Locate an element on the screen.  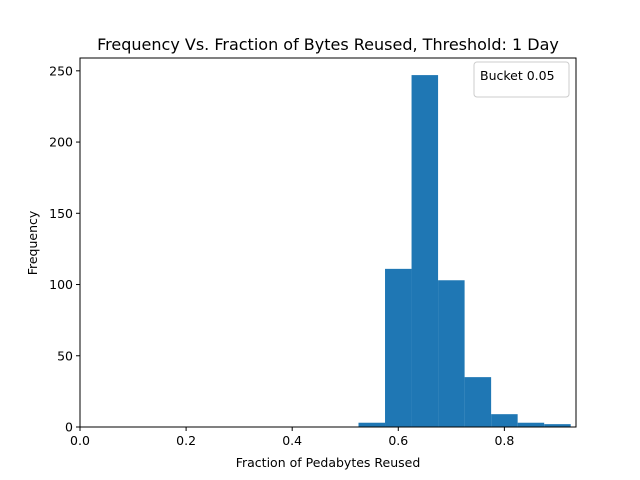
y-axis-label: Frequency is located at coordinates (32, 242).